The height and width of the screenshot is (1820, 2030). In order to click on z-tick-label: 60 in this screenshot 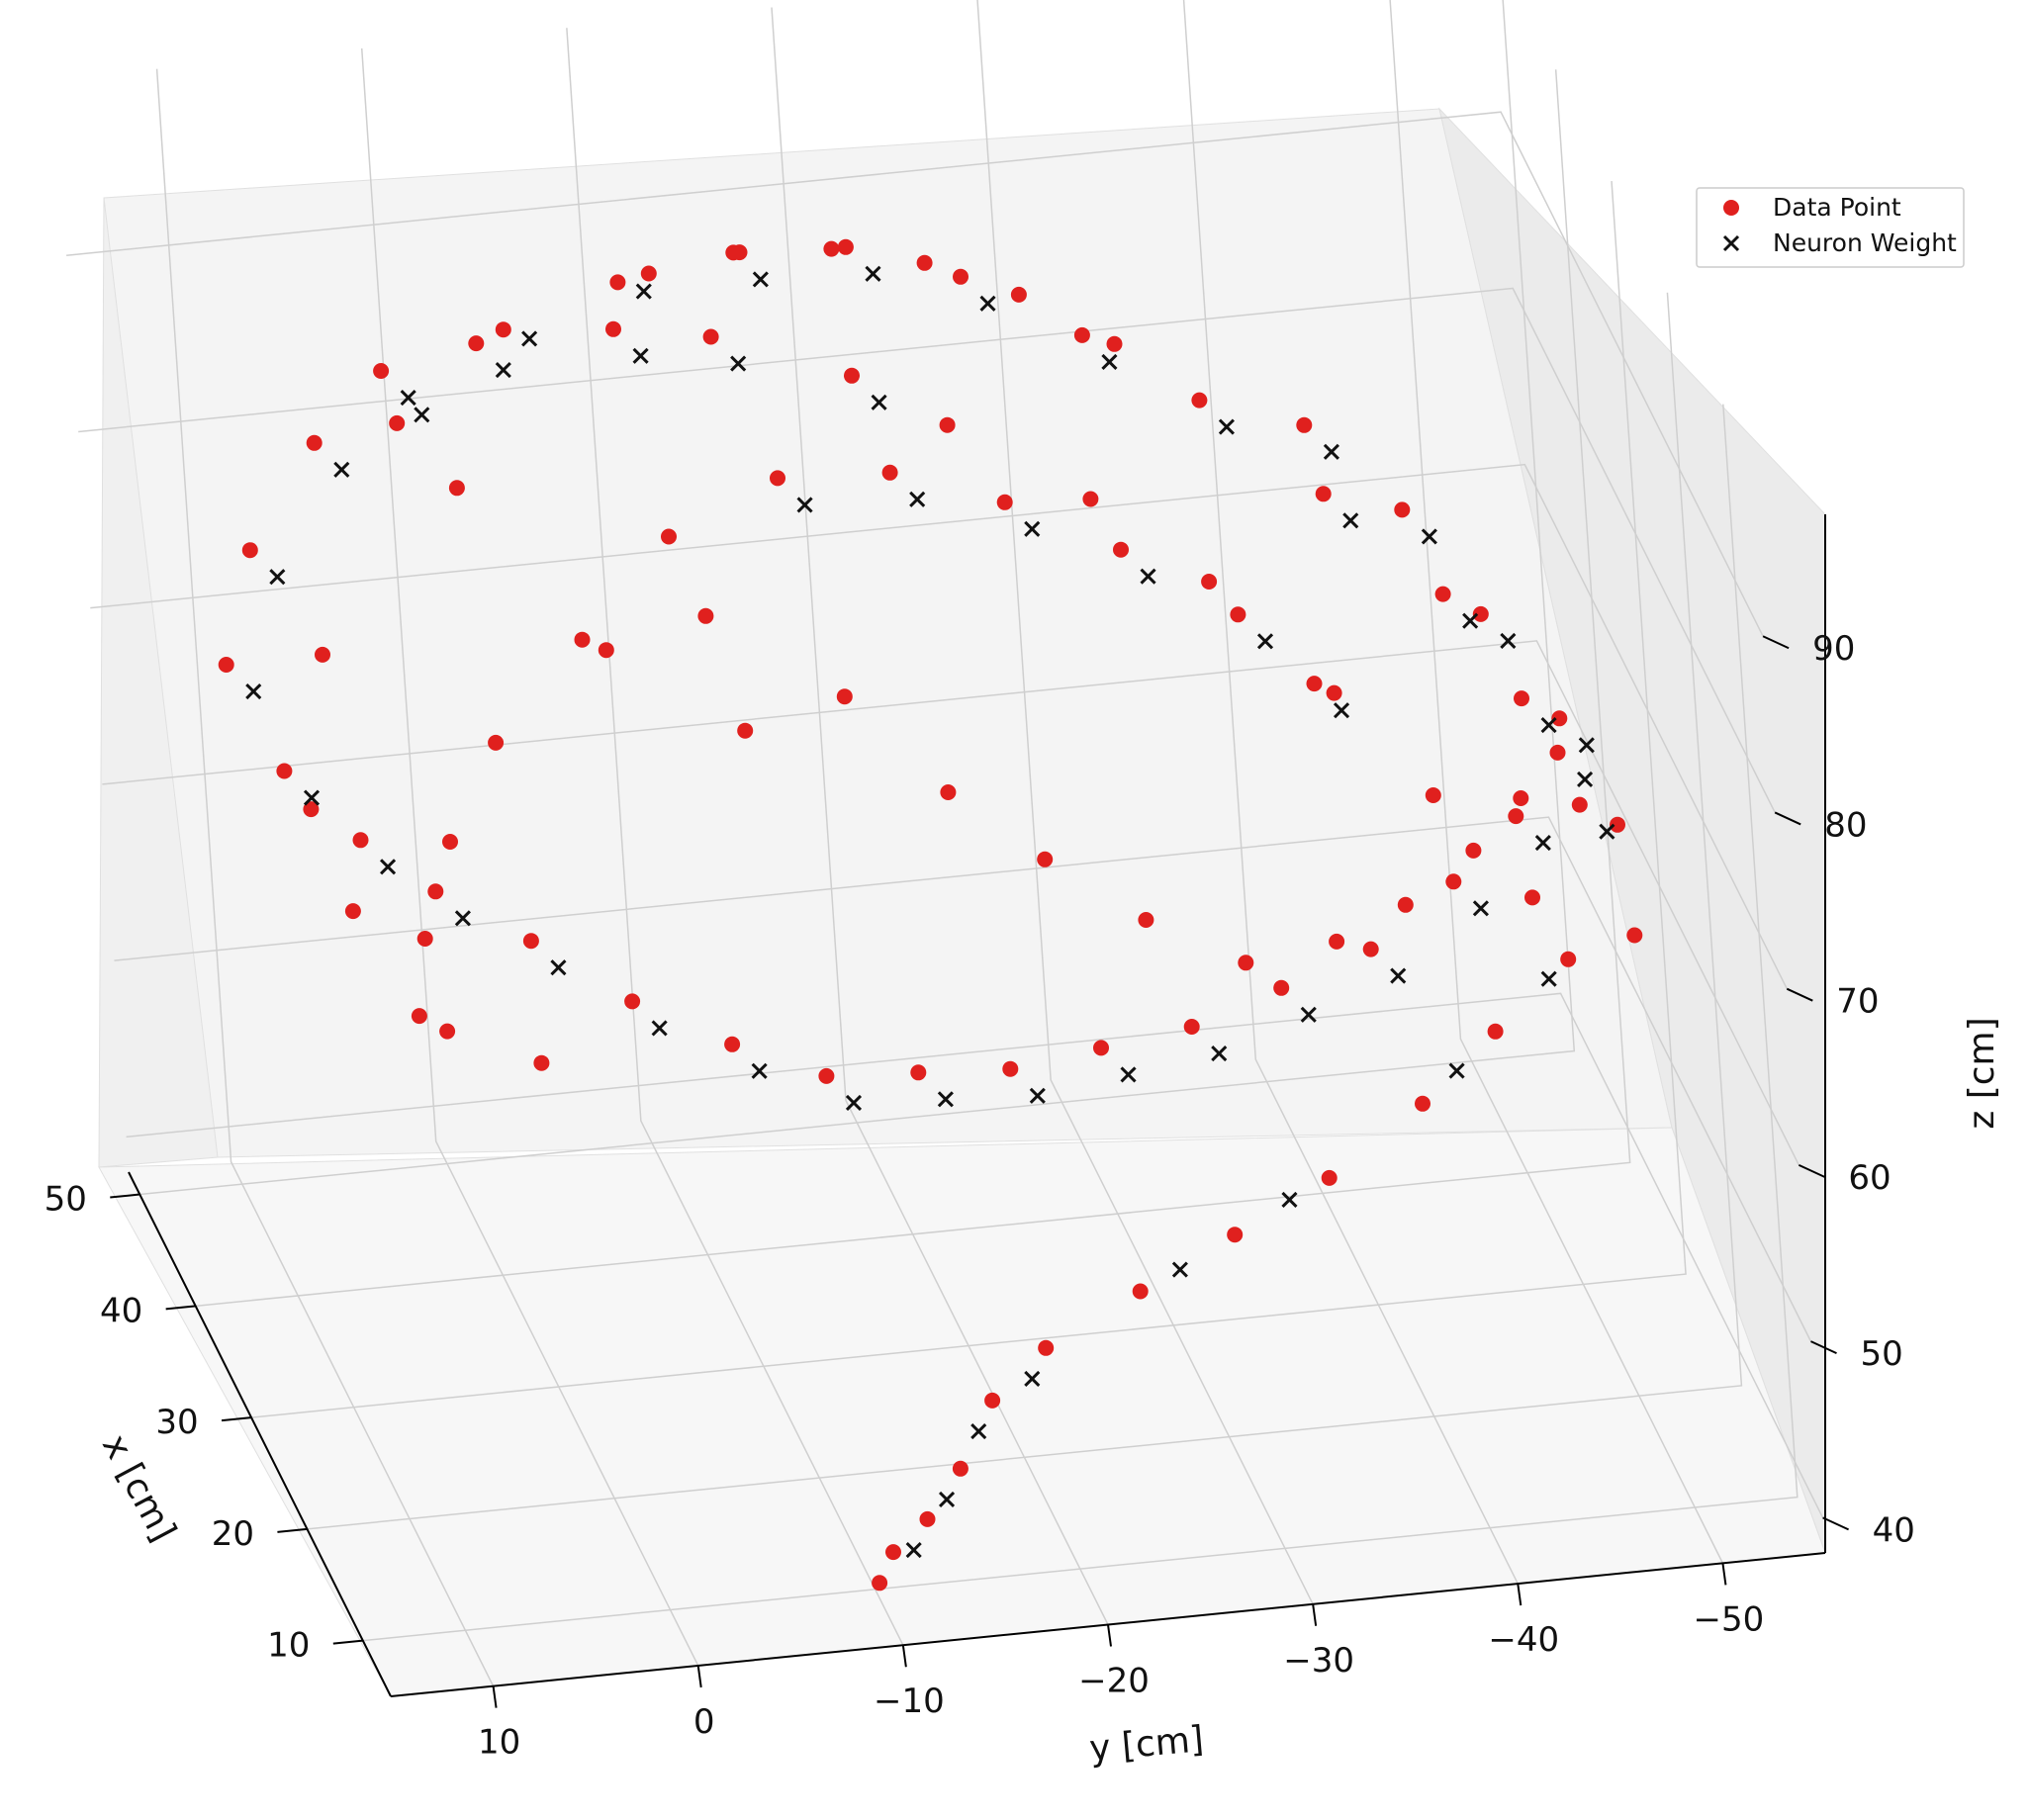, I will do `click(1869, 1178)`.